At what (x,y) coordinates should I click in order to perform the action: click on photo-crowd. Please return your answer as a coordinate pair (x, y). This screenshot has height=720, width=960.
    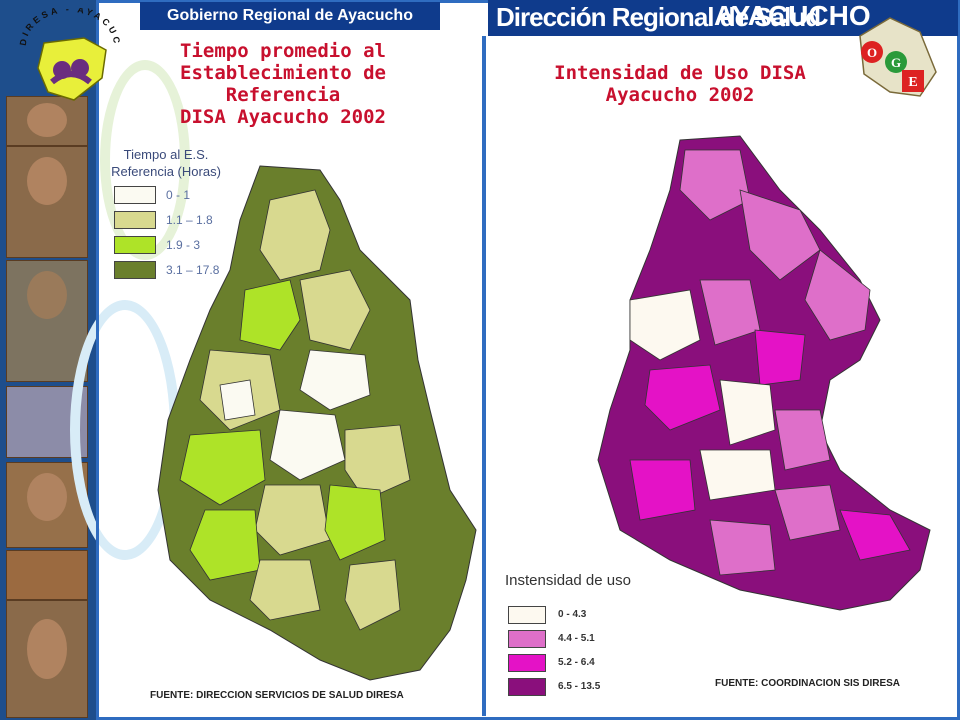
    Looking at the image, I should click on (47, 321).